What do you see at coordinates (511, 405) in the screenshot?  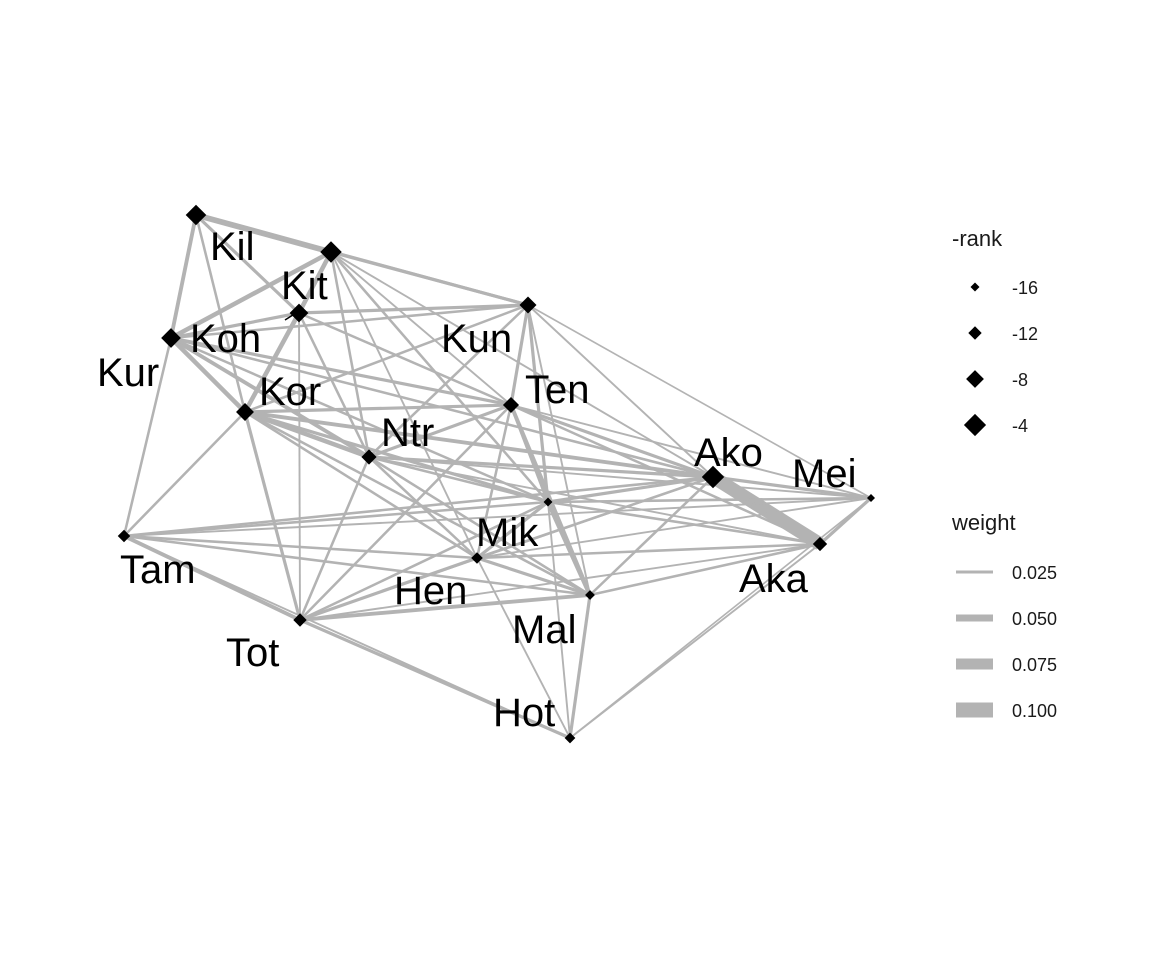 I see `node-ten` at bounding box center [511, 405].